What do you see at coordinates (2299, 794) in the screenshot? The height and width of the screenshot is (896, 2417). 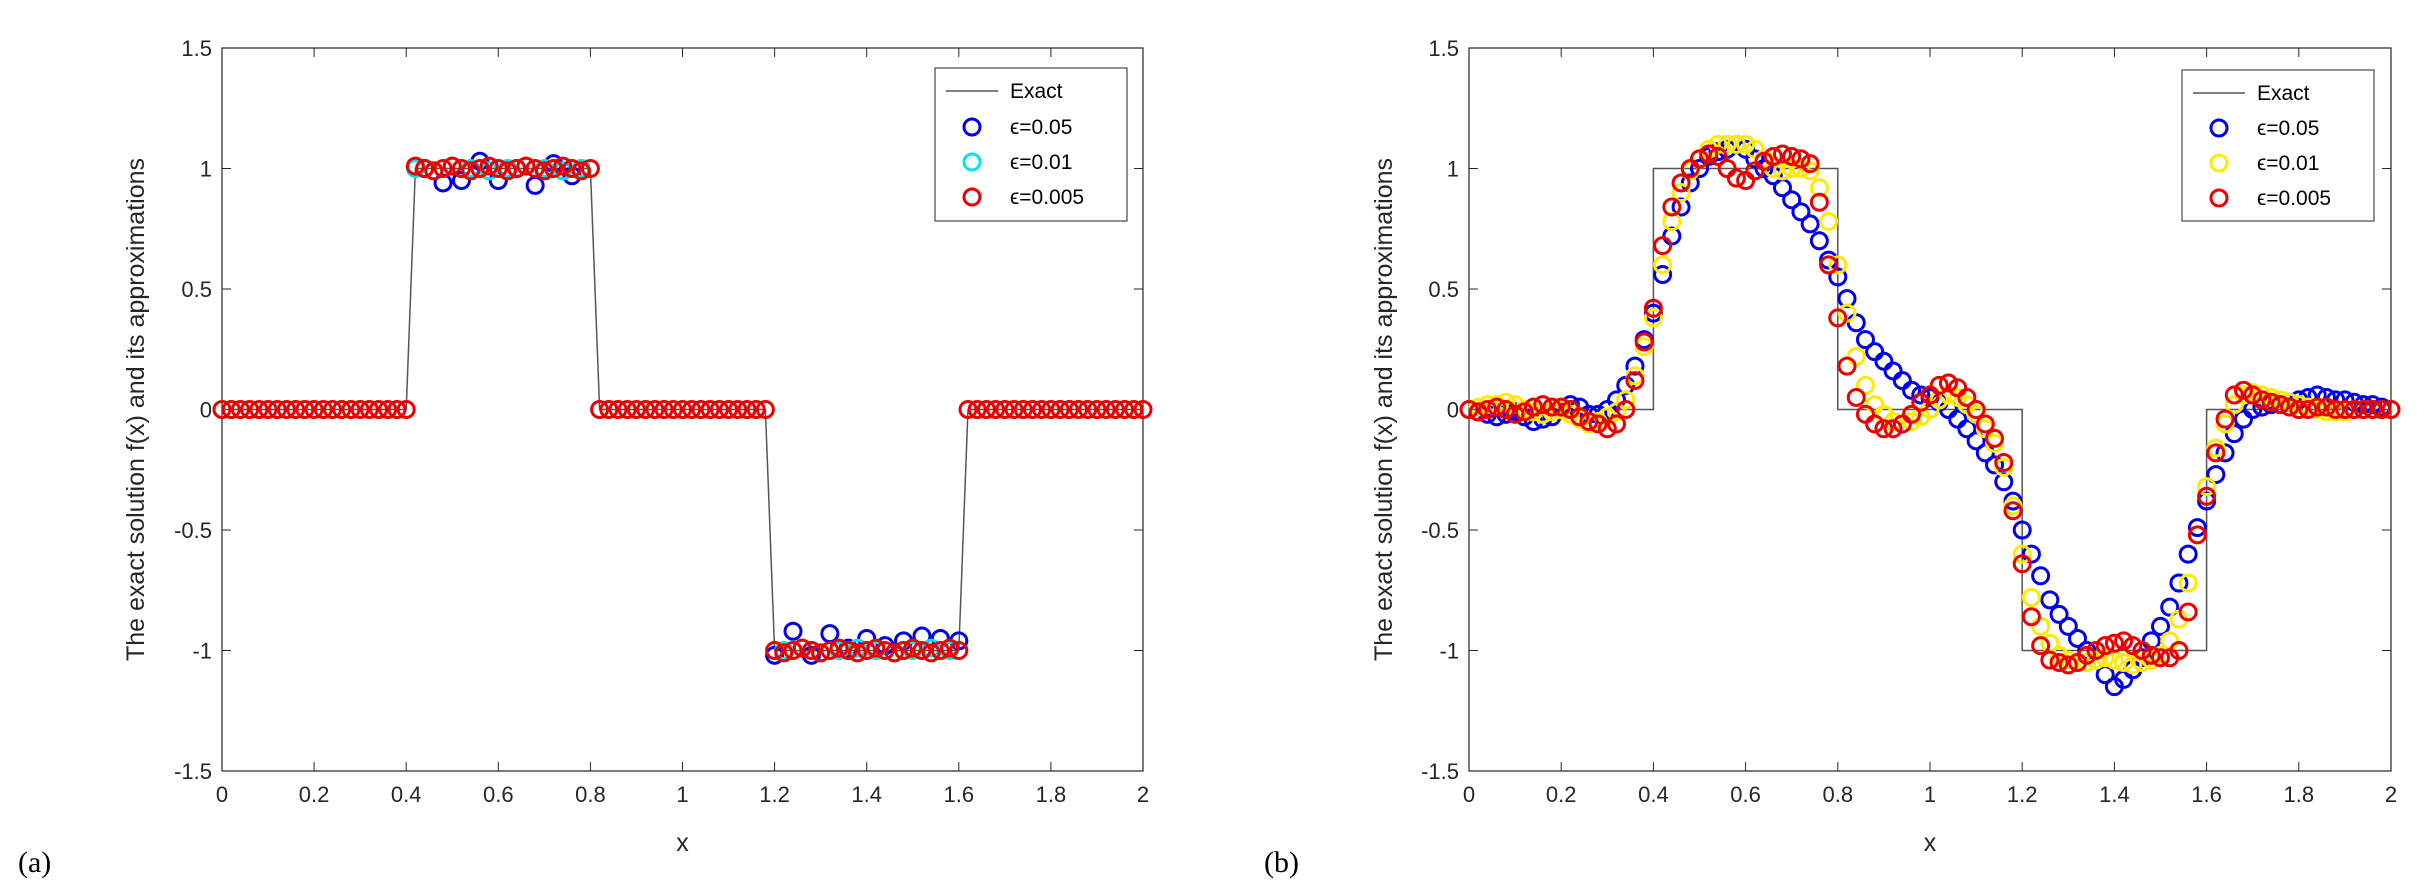 I see `panel-b-x-tick-label: 1.8` at bounding box center [2299, 794].